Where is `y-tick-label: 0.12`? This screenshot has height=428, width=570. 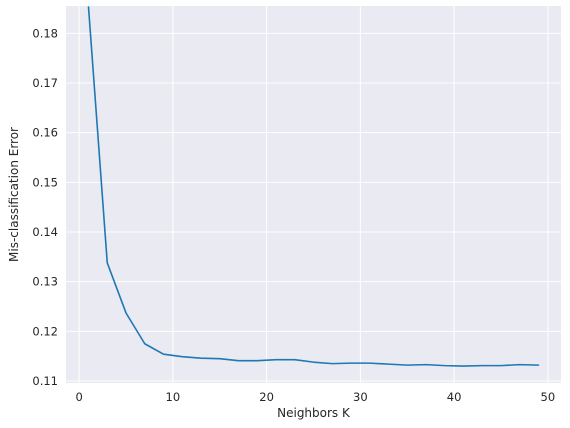
y-tick-label: 0.12 is located at coordinates (45, 331).